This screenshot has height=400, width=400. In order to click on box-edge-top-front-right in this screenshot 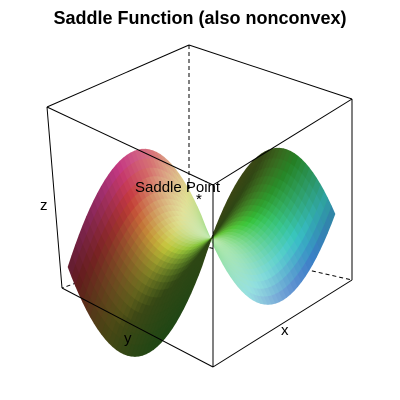, I will do `click(282, 142)`.